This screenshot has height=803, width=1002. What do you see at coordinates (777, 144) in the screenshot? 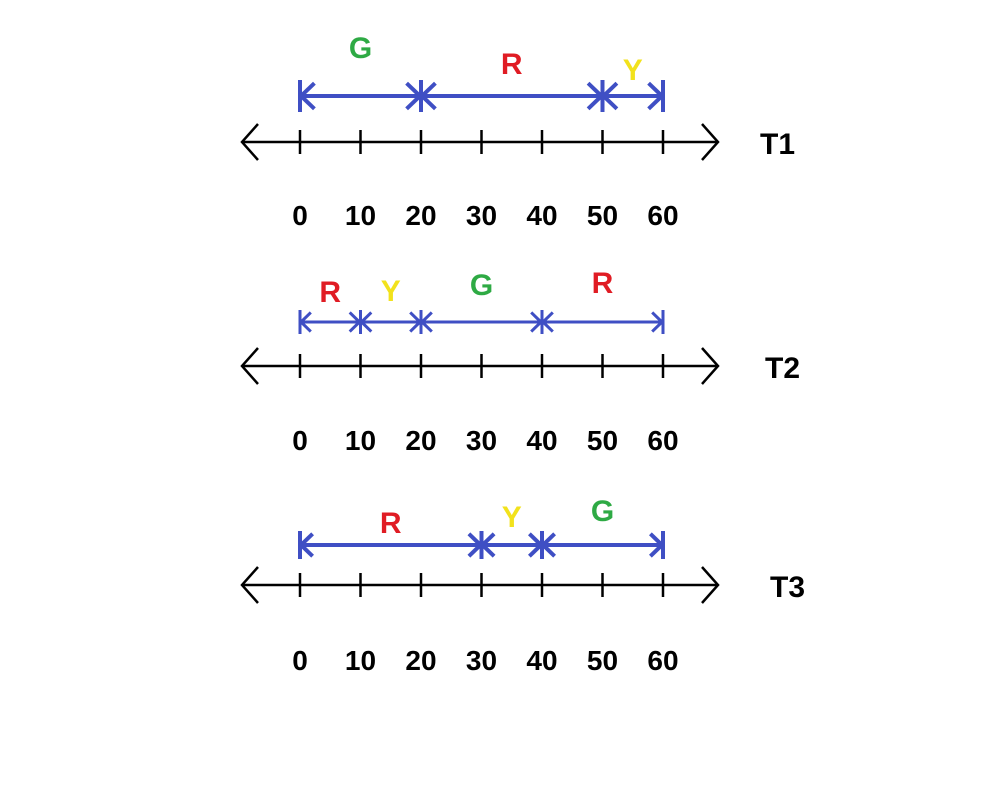
I see `timeline-label: T1` at bounding box center [777, 144].